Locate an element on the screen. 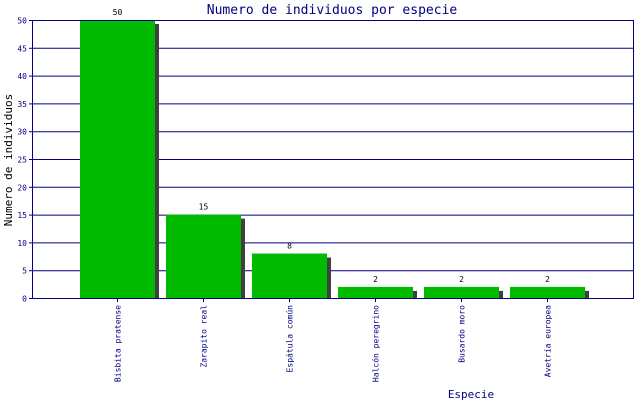 Image resolution: width=640 pixels, height=400 pixels. y-tick-label: 15 is located at coordinates (22, 215).